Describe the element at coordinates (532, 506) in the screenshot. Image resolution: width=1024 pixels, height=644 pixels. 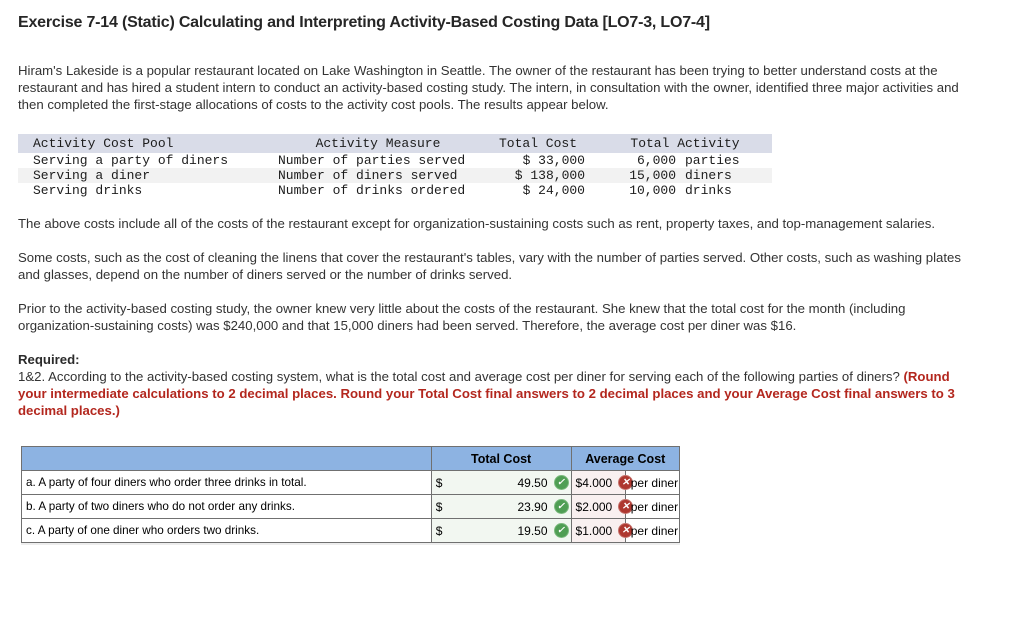
I see `total-cost-value: 23.90` at that location.